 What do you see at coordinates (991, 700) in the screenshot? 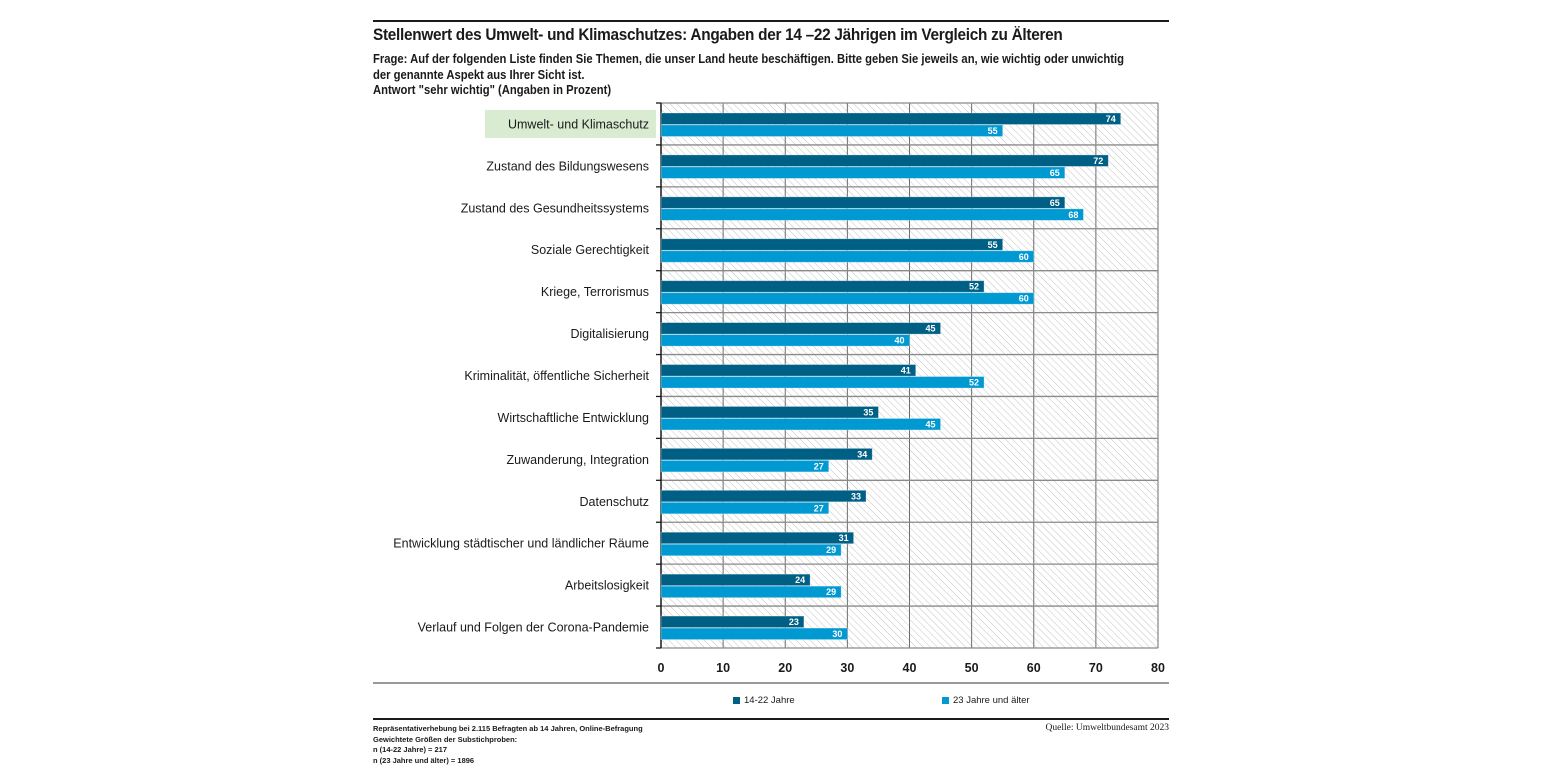
I see `legend-label-old: 23 Jahre und älter` at bounding box center [991, 700].